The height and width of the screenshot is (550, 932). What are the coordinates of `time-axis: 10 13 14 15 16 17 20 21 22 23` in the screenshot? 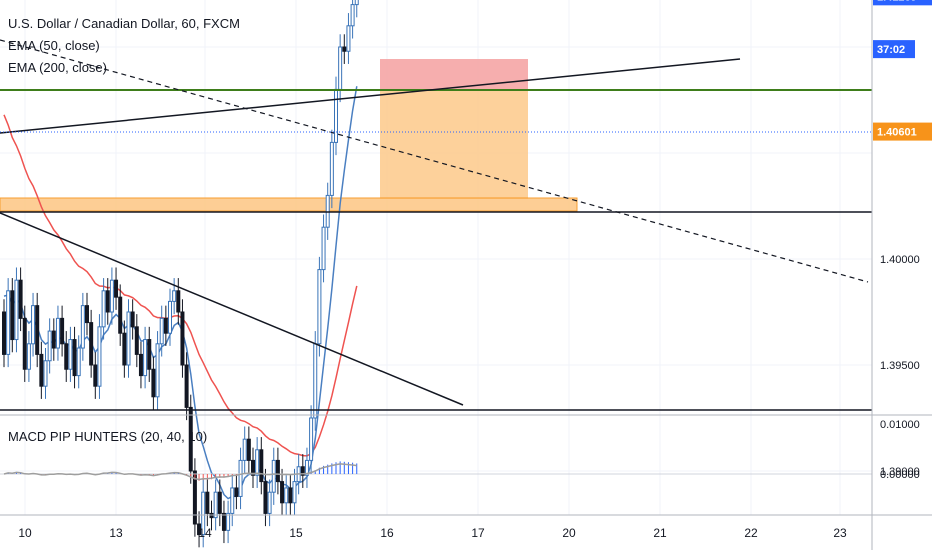 It's located at (432, 533).